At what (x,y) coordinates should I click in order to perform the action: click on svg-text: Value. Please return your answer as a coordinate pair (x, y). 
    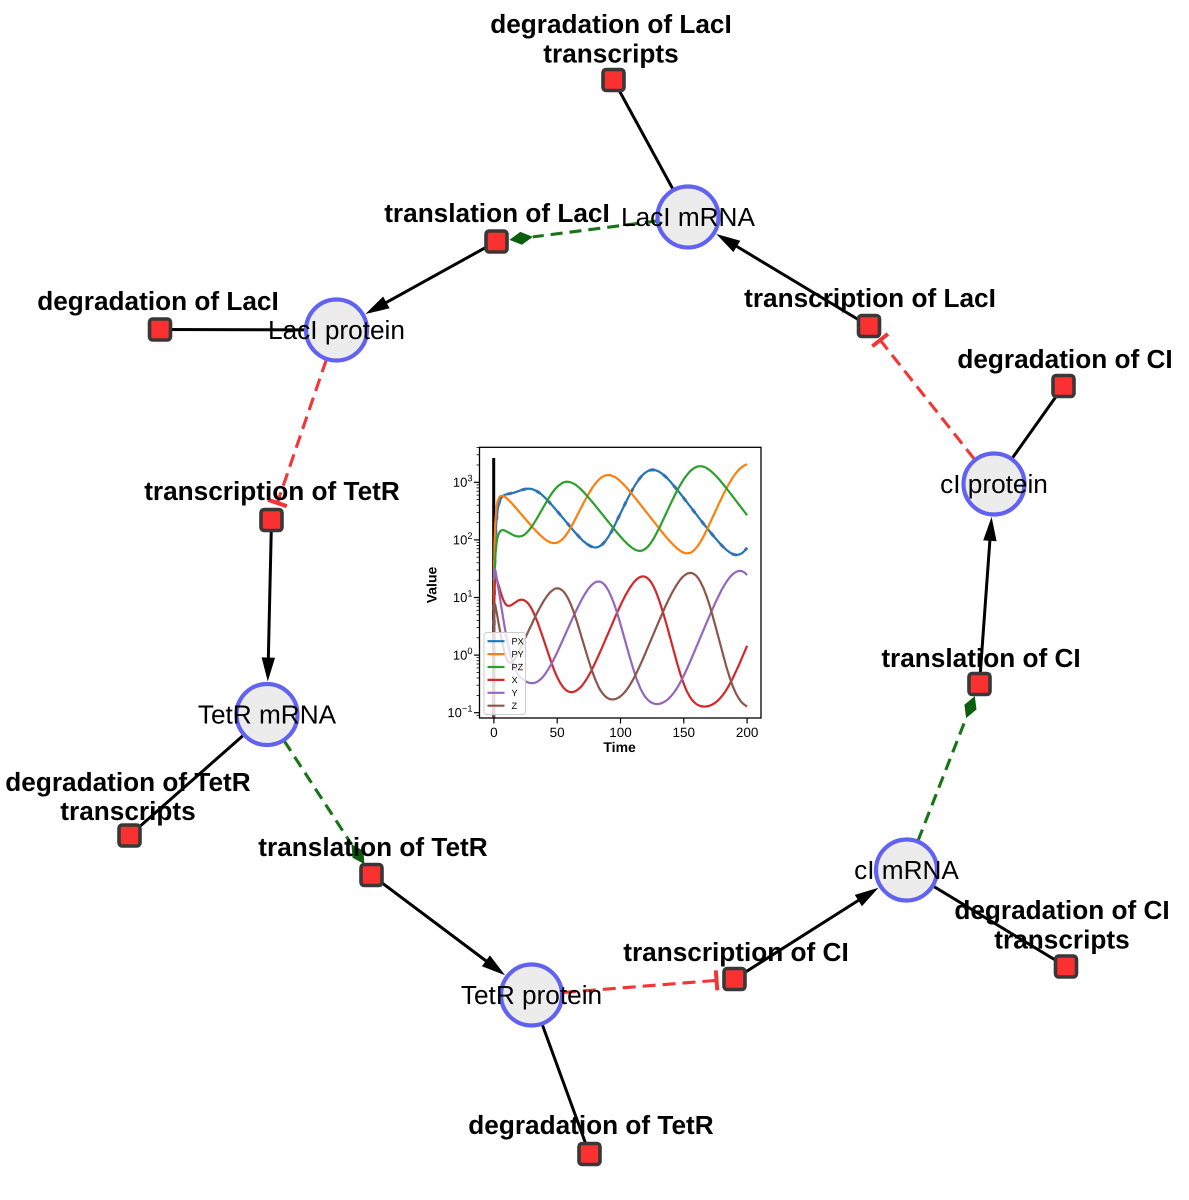
    Looking at the image, I should click on (432, 585).